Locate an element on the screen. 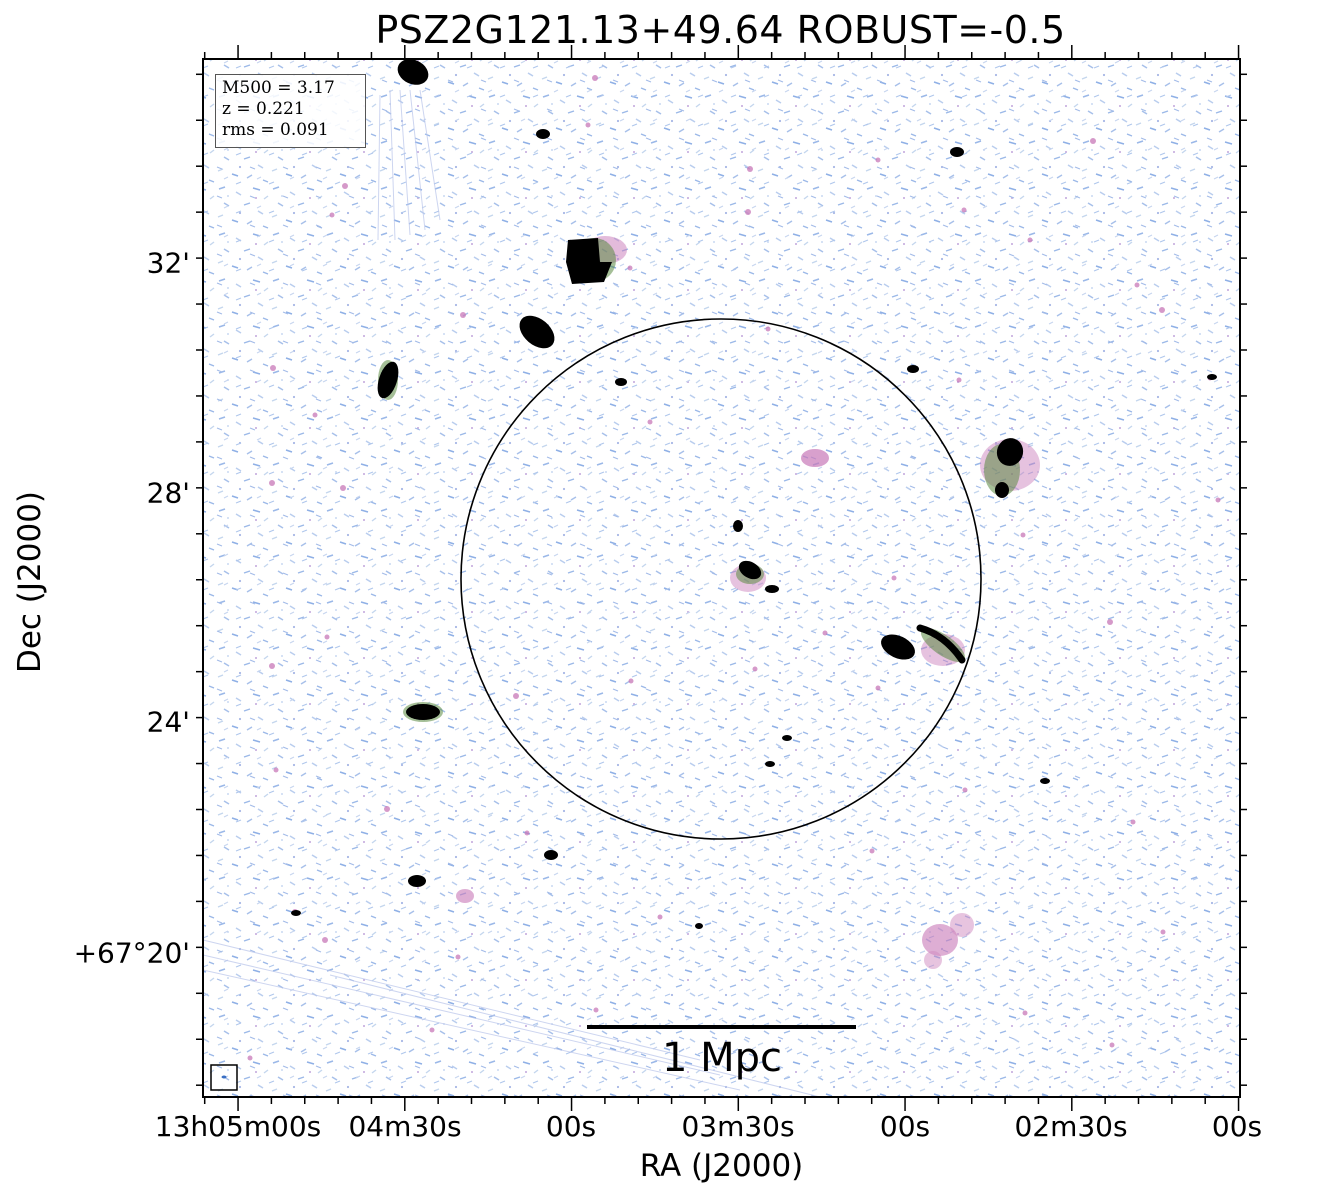 The image size is (1321, 1200). info-box: M500 = 3.17 z = 0.221 rms = 0.091 is located at coordinates (290, 111).